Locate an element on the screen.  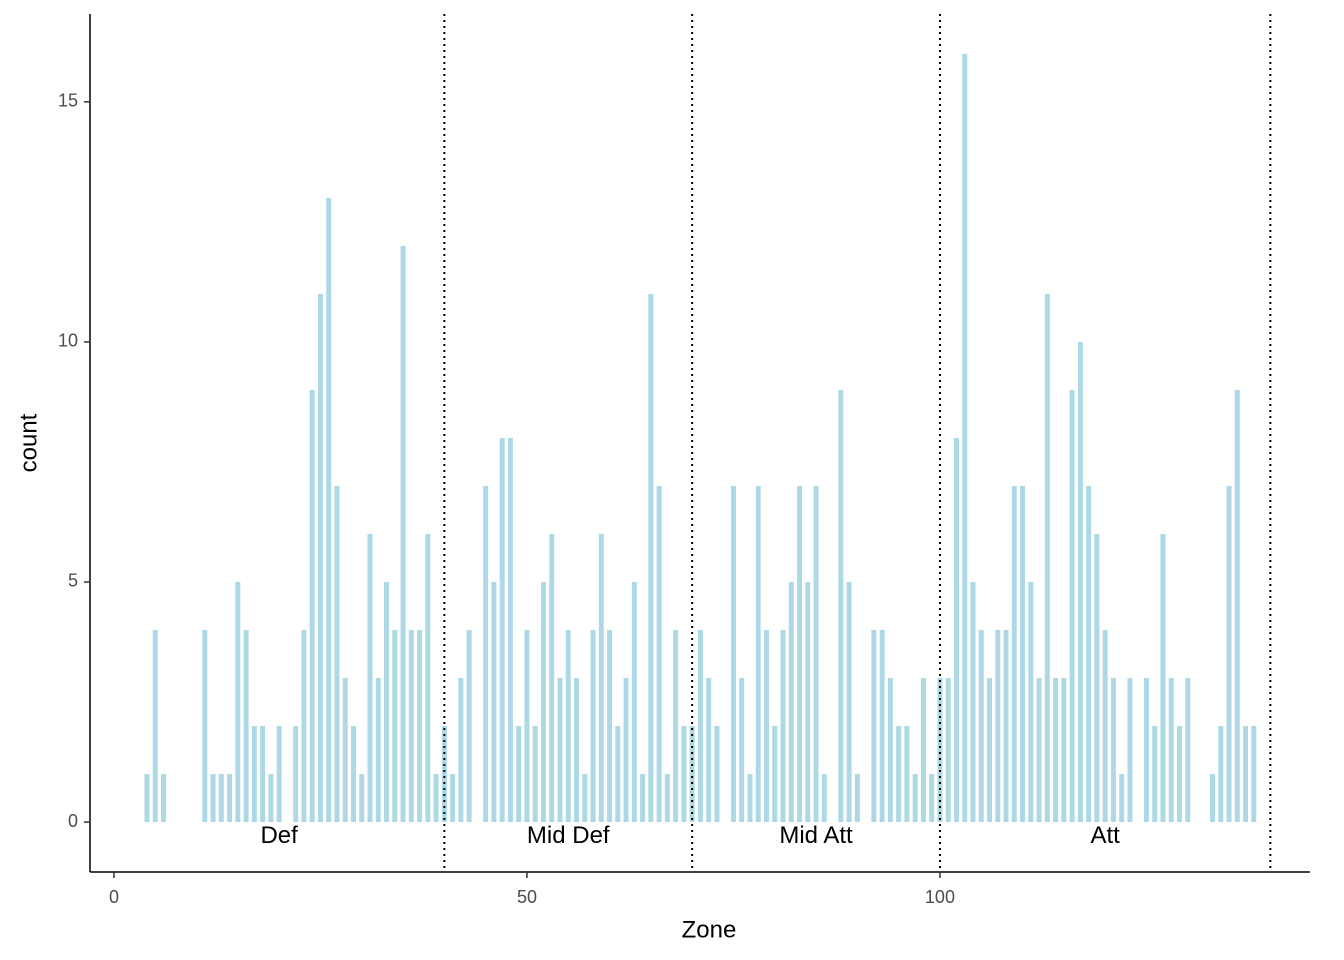
y-tick-label: 10 is located at coordinates (68, 341).